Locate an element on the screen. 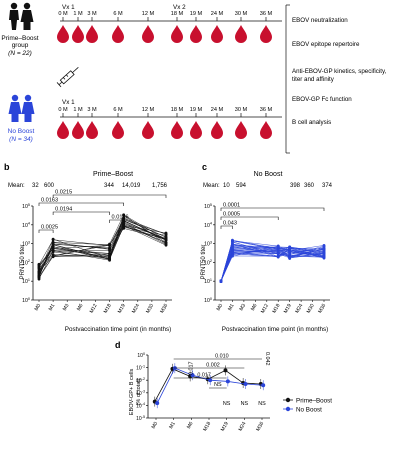 This screenshot has height=450, width=400. panel-d-ylabel-2: (% of total) is located at coordinates (139, 391).